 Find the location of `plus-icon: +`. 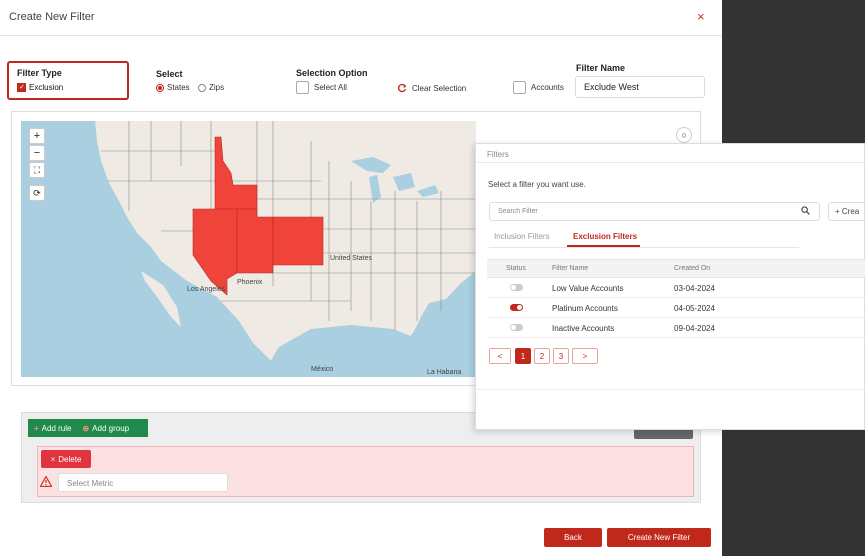

plus-icon: + is located at coordinates (36, 428).